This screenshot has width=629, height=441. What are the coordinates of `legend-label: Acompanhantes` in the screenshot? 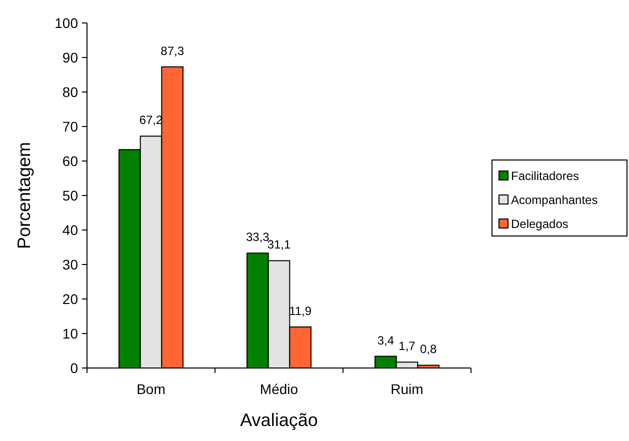 It's located at (554, 200).